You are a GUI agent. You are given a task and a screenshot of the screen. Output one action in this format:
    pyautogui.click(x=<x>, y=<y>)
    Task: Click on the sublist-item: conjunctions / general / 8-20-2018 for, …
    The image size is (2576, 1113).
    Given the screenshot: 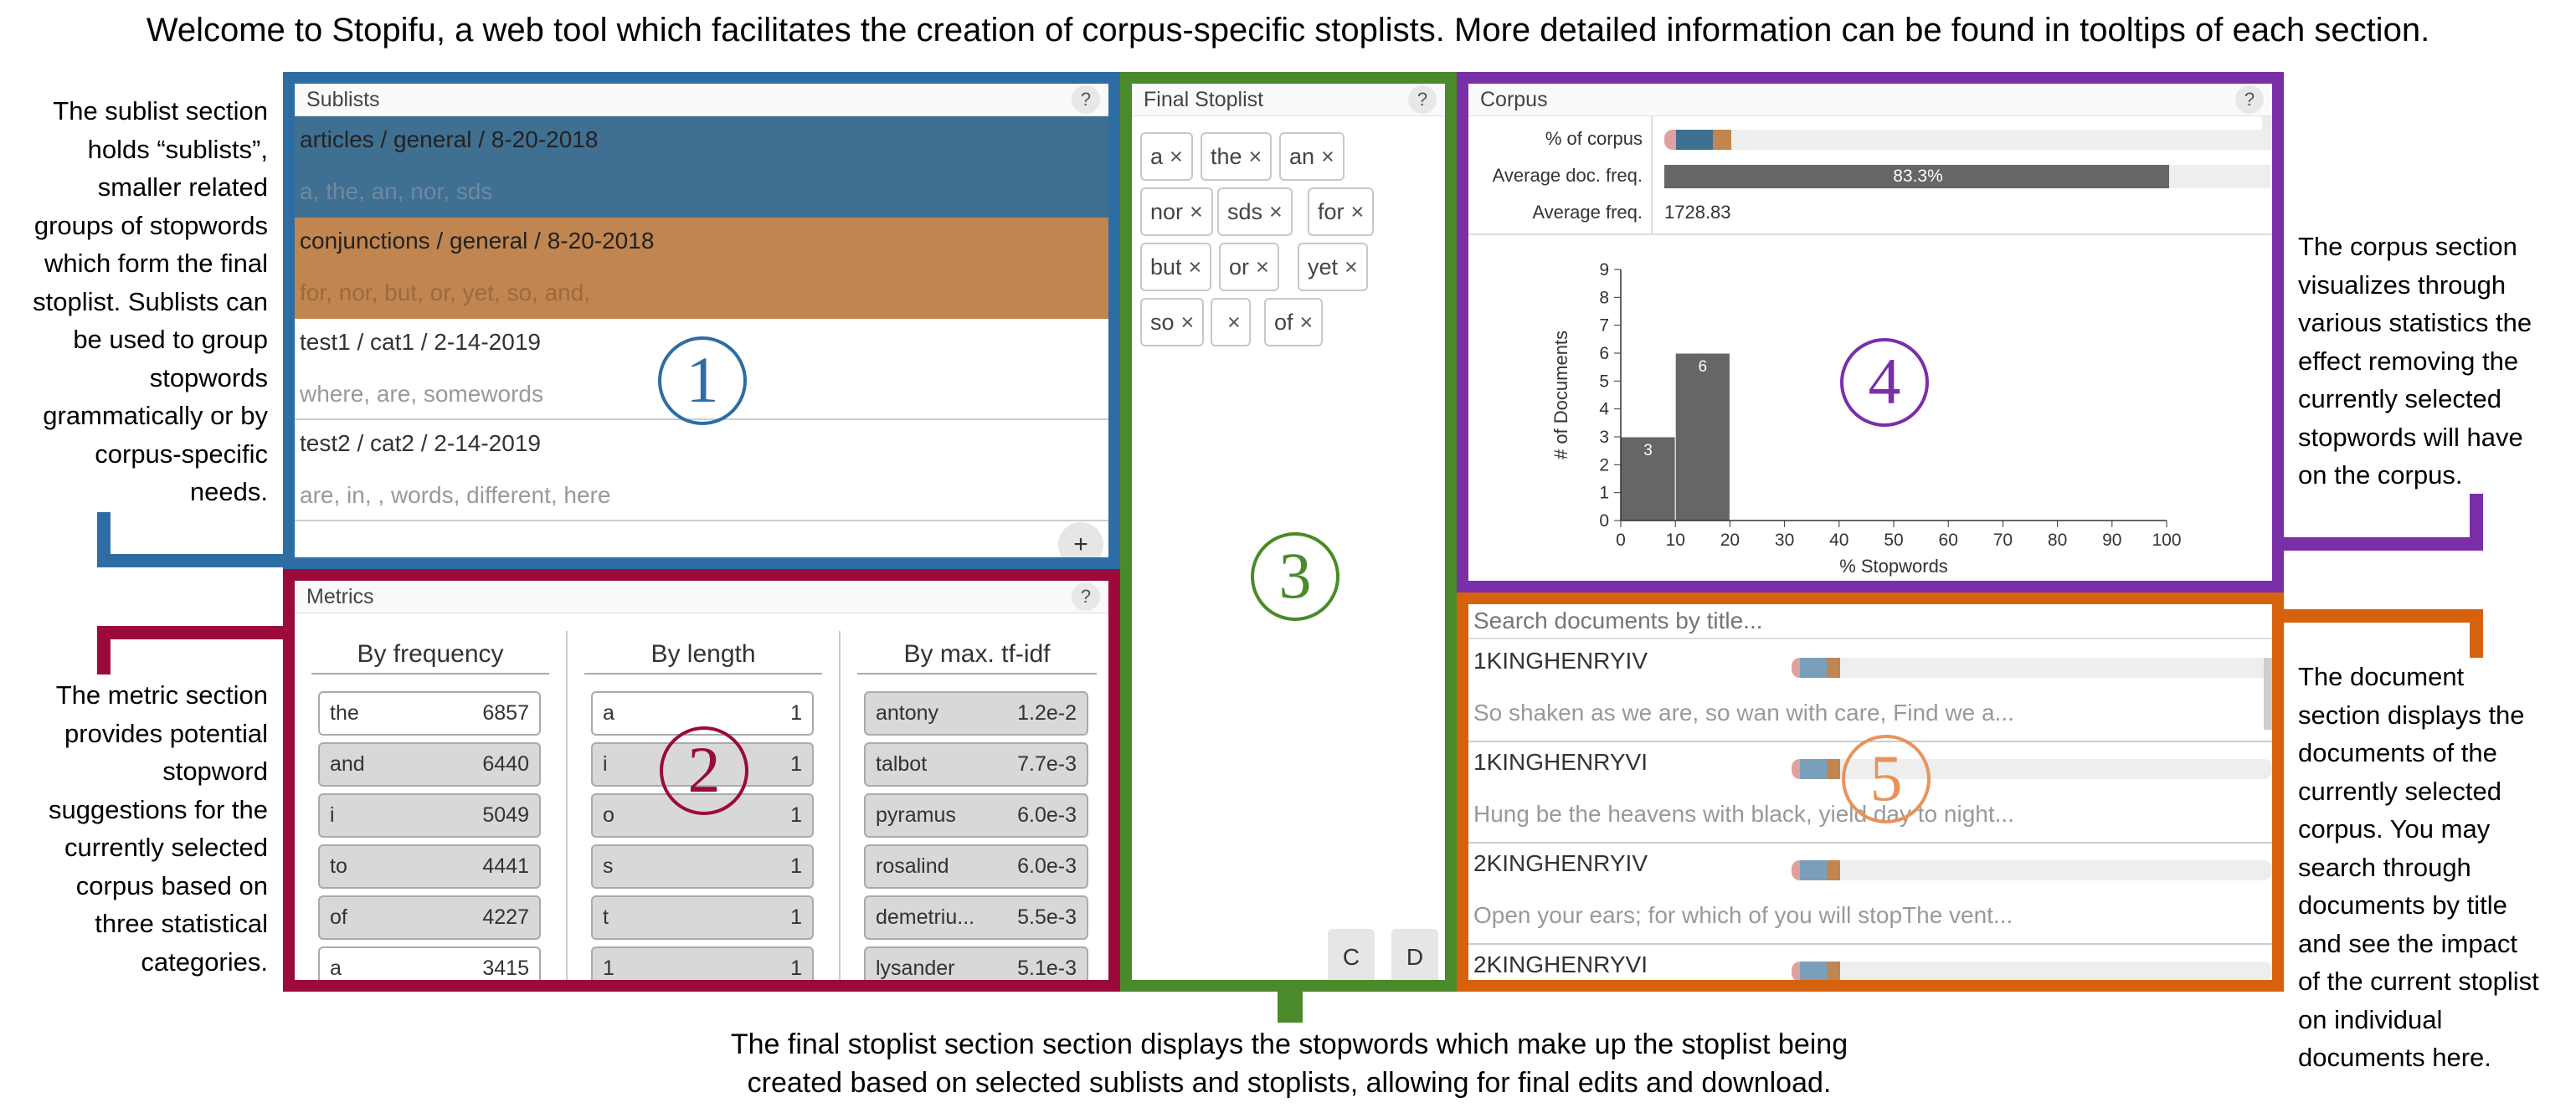 What is the action you would take?
    pyautogui.click(x=702, y=268)
    